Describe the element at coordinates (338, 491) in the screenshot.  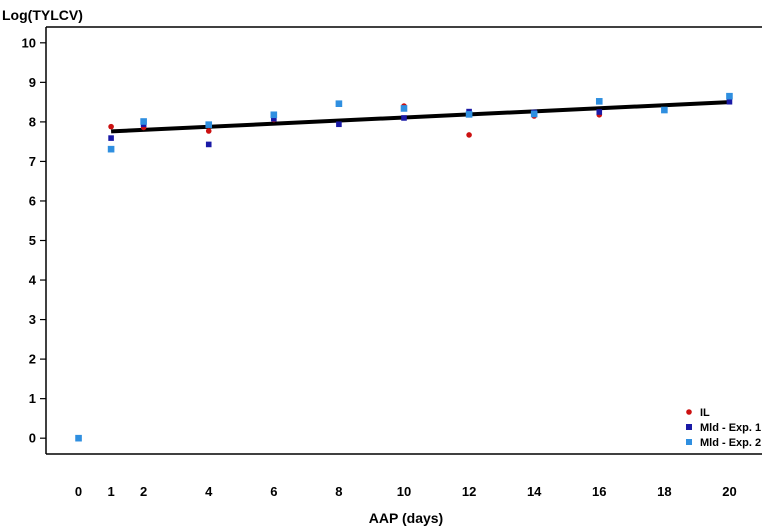
I see `x-tick-label-8: 8` at that location.